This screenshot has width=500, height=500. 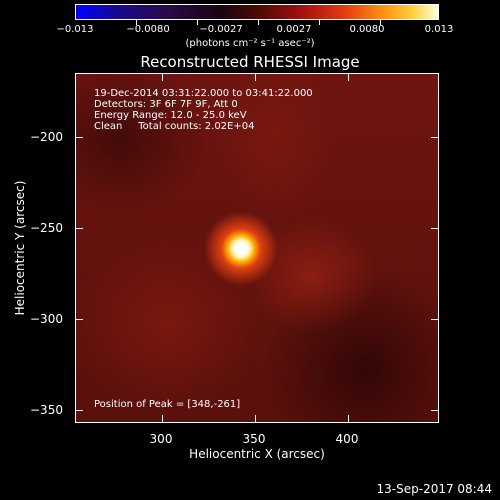 I want to click on y-tick-label: −300, so click(x=46, y=319).